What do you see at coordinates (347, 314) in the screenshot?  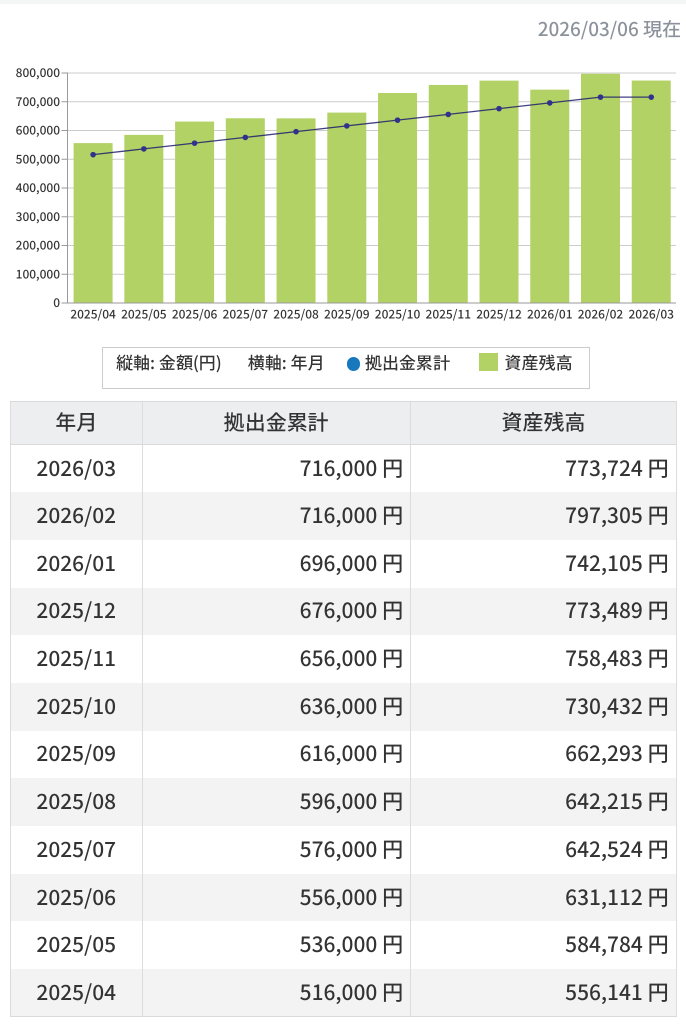 I see `svg-text: 2025/09` at bounding box center [347, 314].